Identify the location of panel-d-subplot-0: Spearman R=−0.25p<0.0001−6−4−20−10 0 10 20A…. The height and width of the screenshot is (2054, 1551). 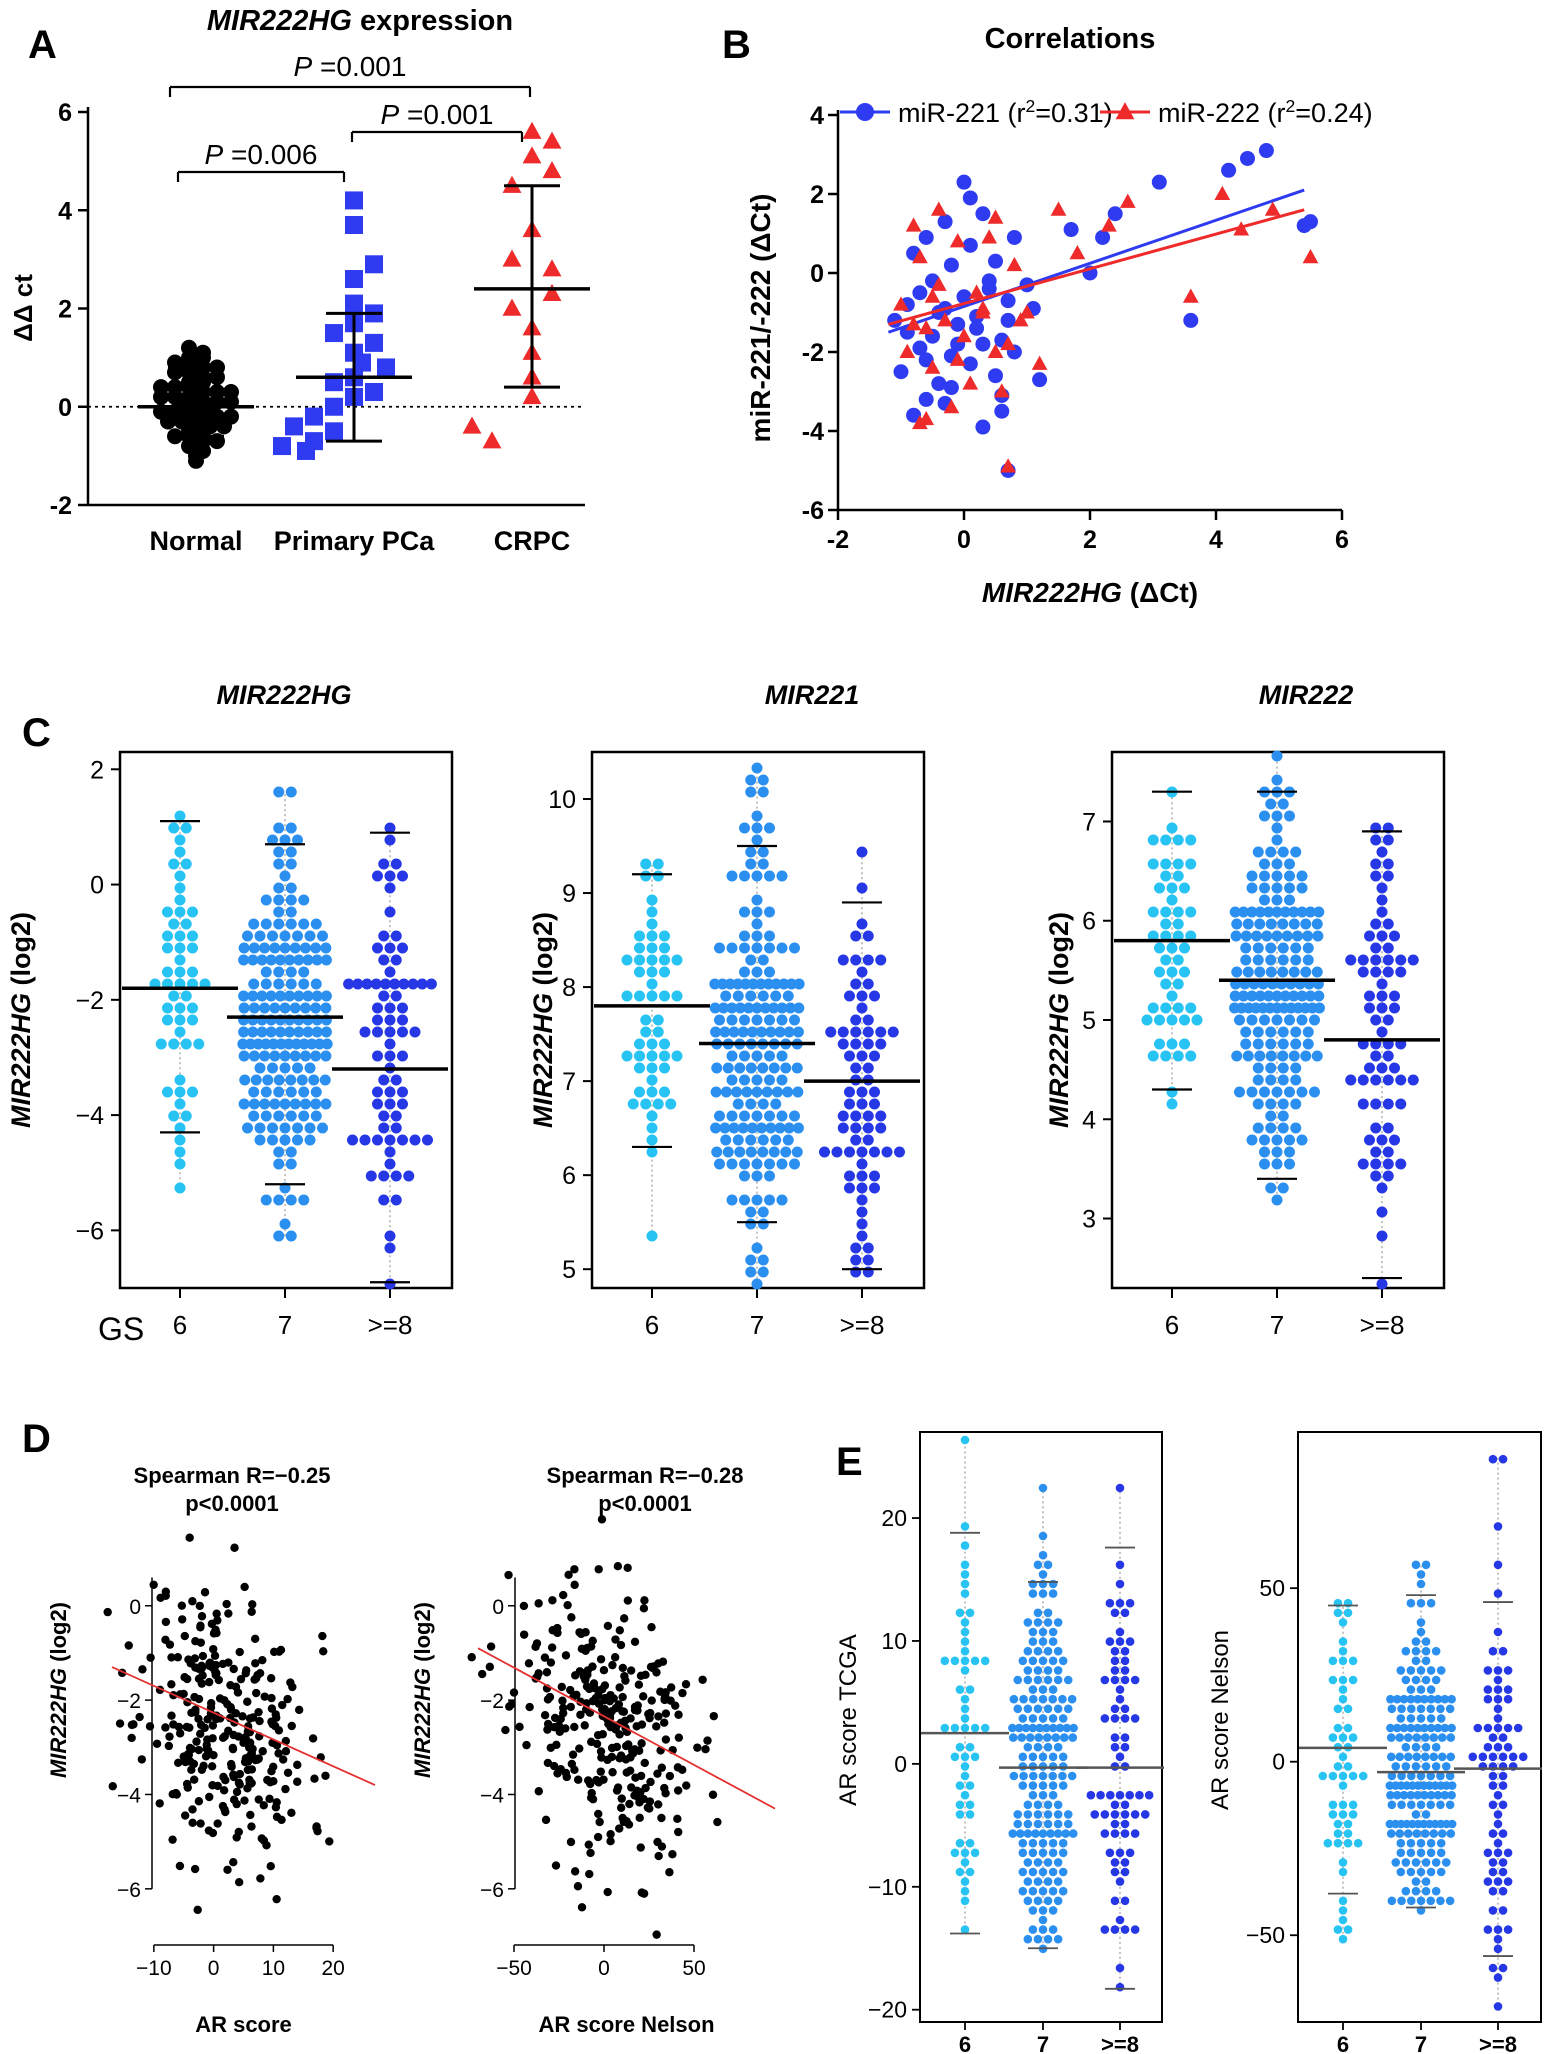
(211, 1750).